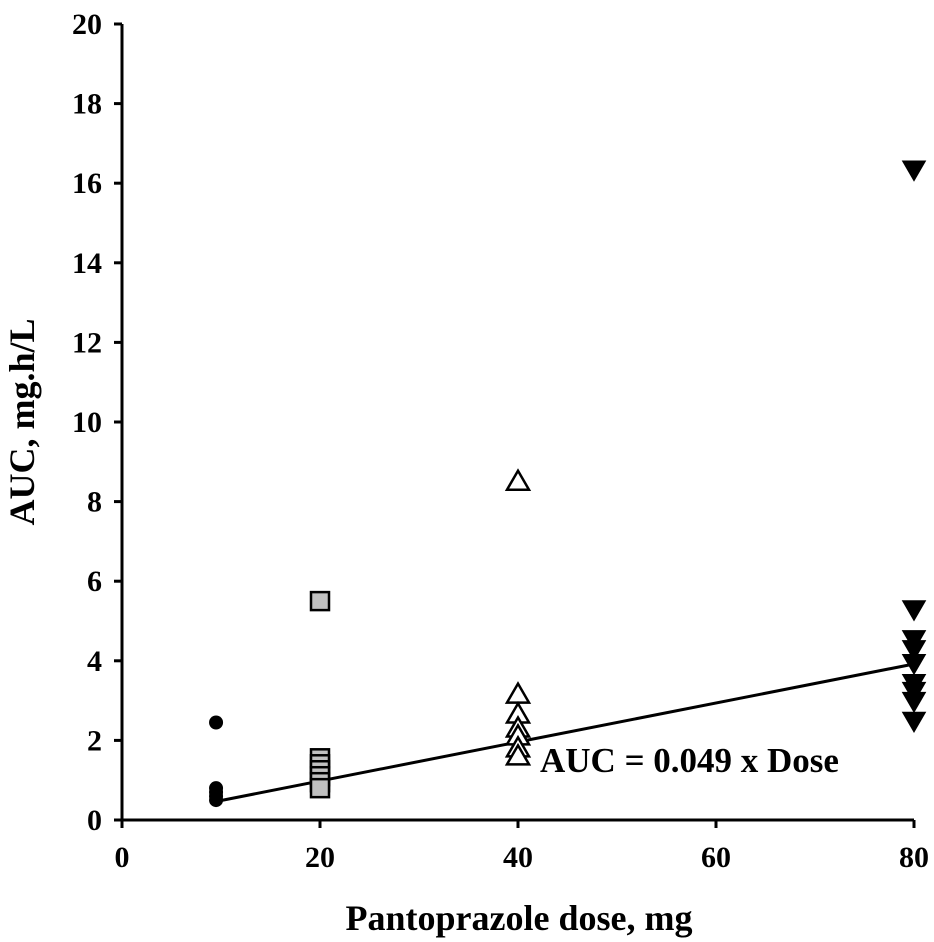  What do you see at coordinates (689, 760) in the screenshot?
I see `fit-equation-label: AUC = 0.049 x Dose` at bounding box center [689, 760].